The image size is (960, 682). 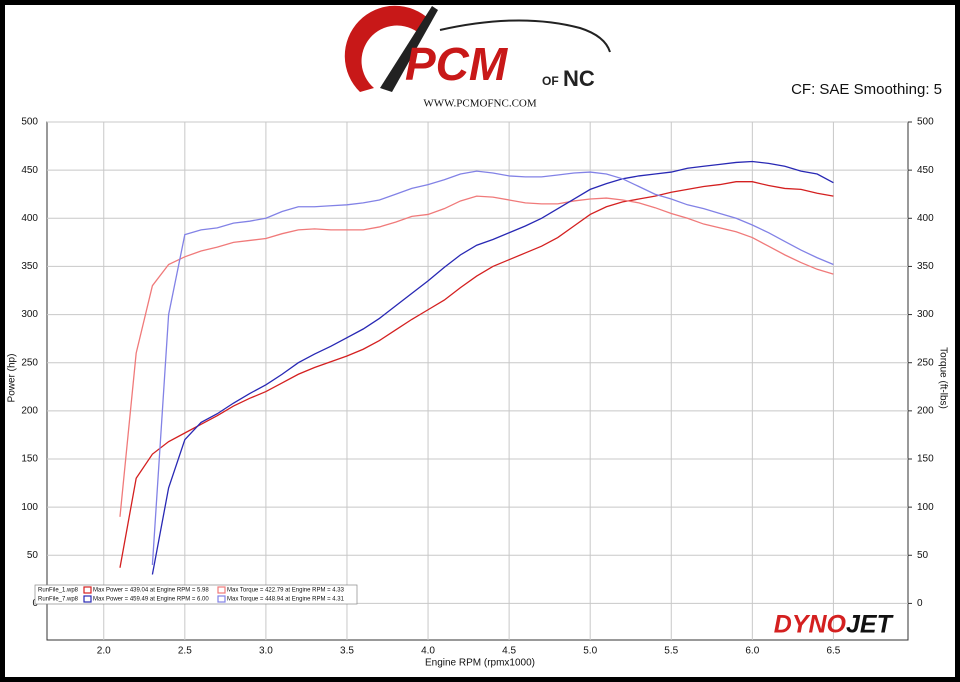 I want to click on legend-entry: Max Torque = 448.94 at Engine RPM = 4.31, so click(x=286, y=600).